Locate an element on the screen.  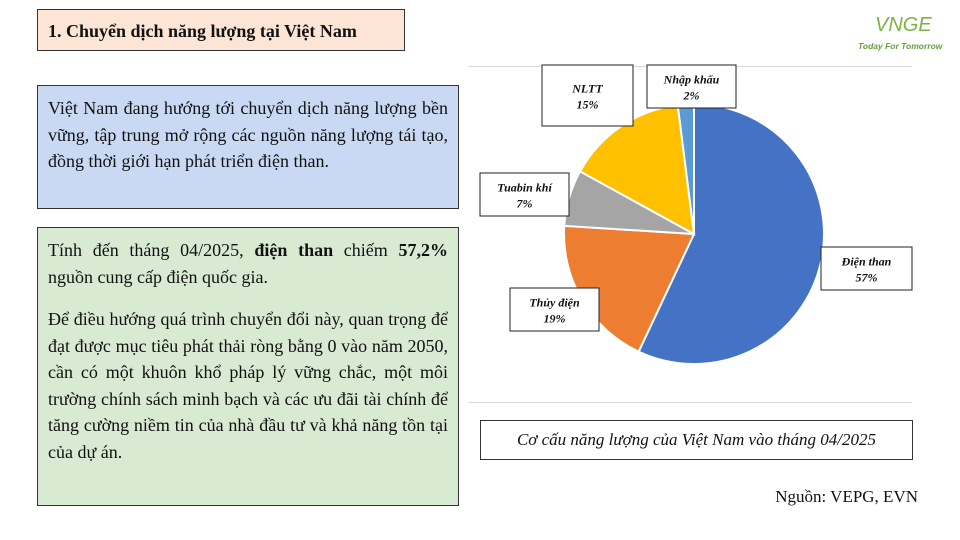
data-label-category: Thủy điện is located at coordinates (554, 303).